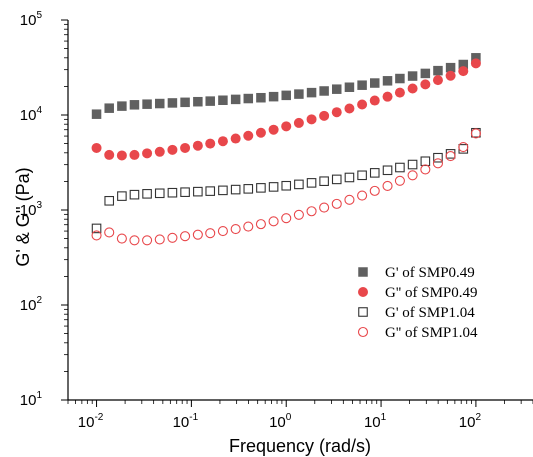 The height and width of the screenshot is (457, 533). I want to click on y-tick-label: 10⁵, so click(31, 19).